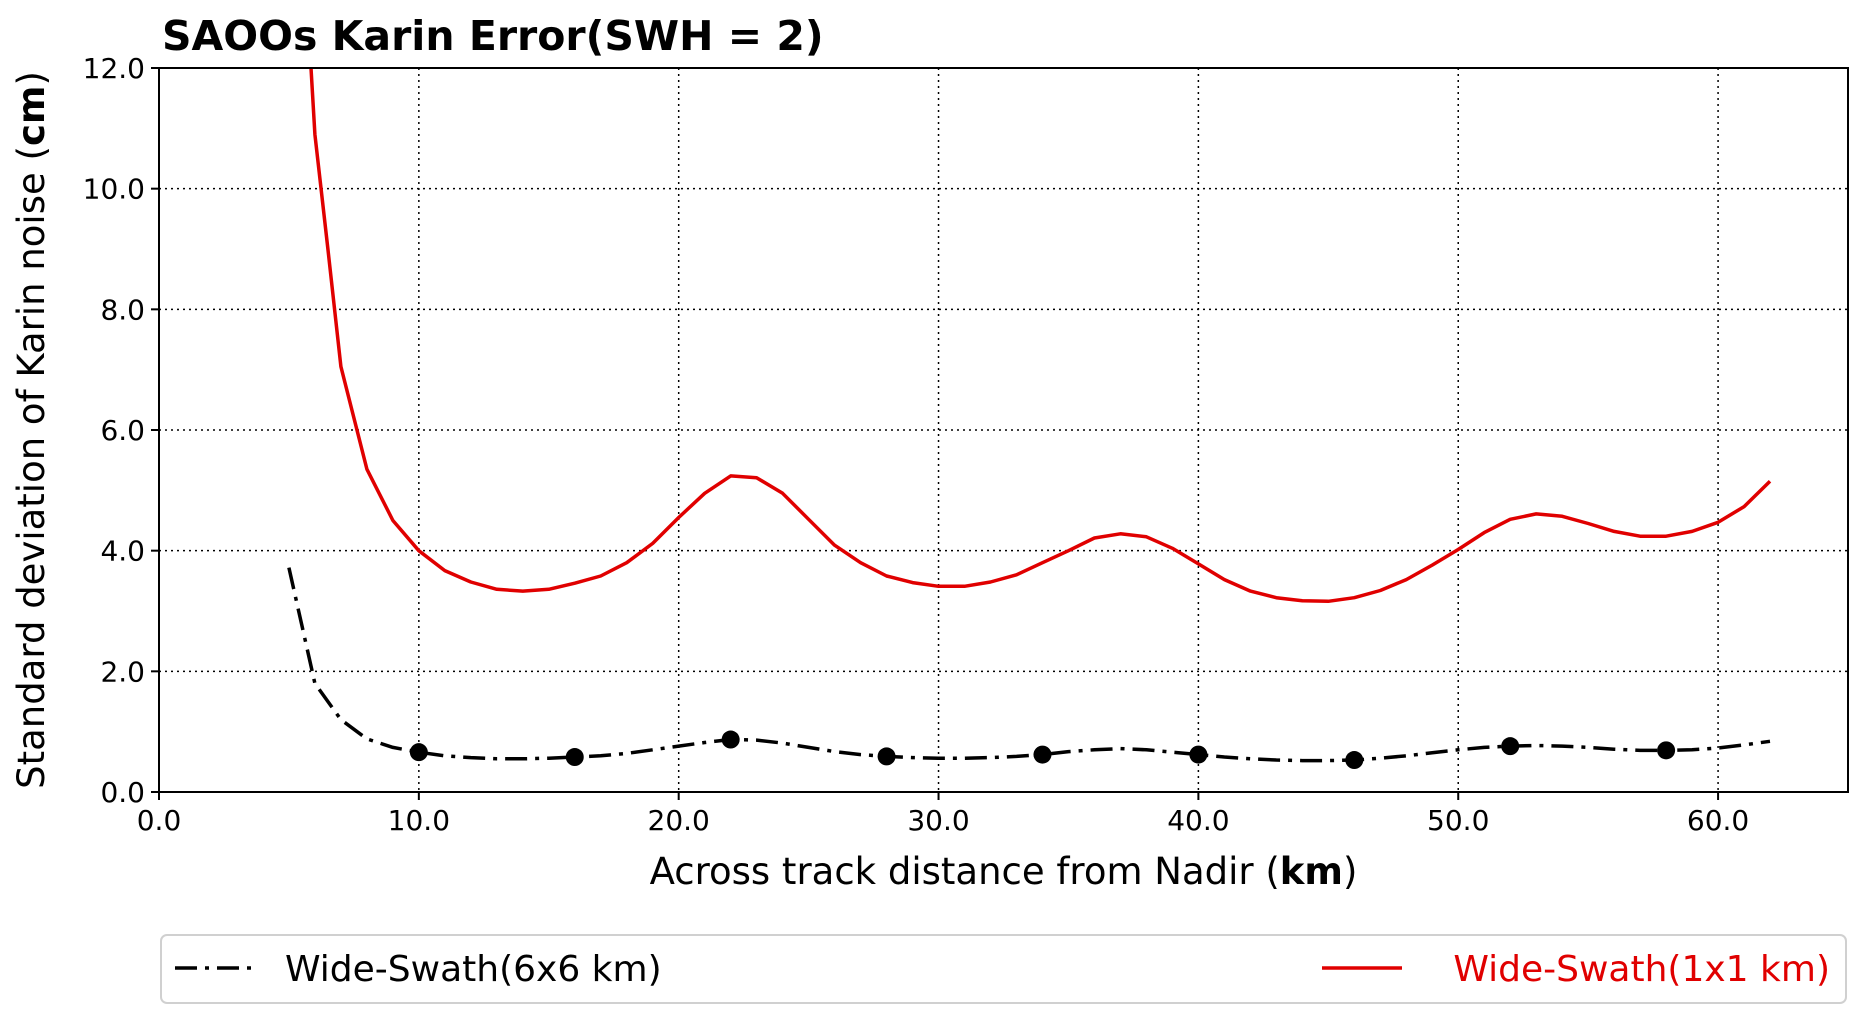 The image size is (1863, 1028). I want to click on y-axis-label: Standard deviation of Karin noise (cm), so click(31, 430).